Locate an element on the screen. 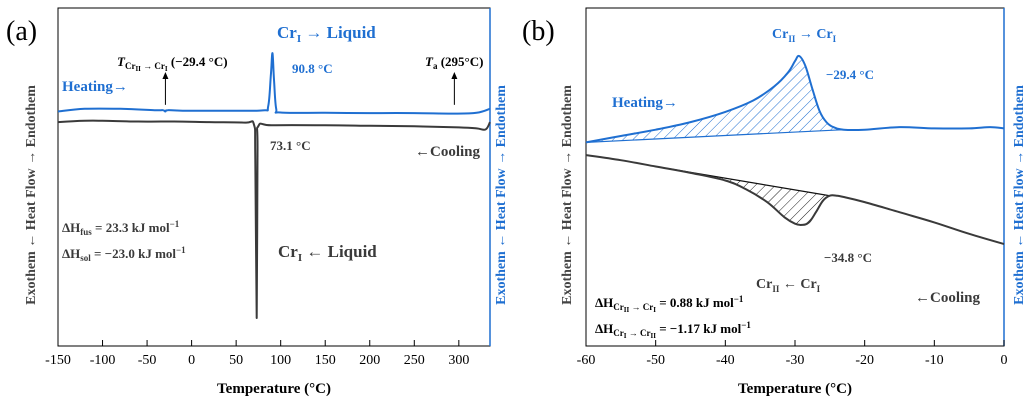 The height and width of the screenshot is (400, 1027). panel-a-x-tick-label: -50 is located at coordinates (147, 360).